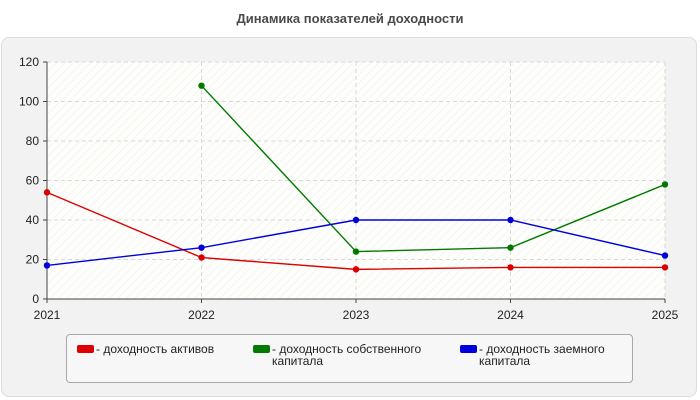 Image resolution: width=700 pixels, height=400 pixels. What do you see at coordinates (29, 62) in the screenshot?
I see `y-tick-label-120: 120` at bounding box center [29, 62].